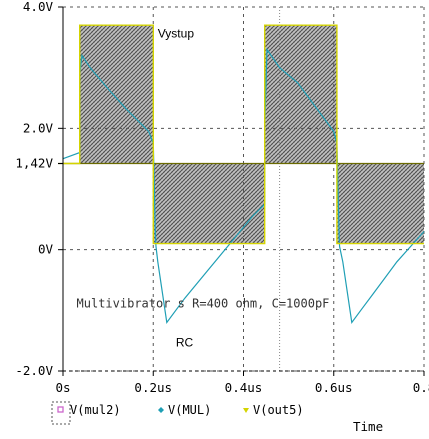 Image resolution: width=429 pixels, height=439 pixels. I want to click on legend: V(mul2) V(MUL) V(out5), so click(177, 413).